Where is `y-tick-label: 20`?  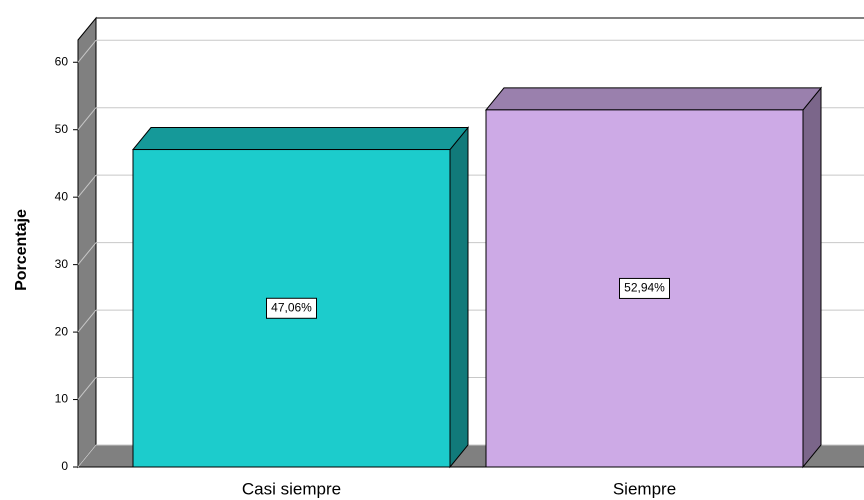
y-tick-label: 20 is located at coordinates (62, 331).